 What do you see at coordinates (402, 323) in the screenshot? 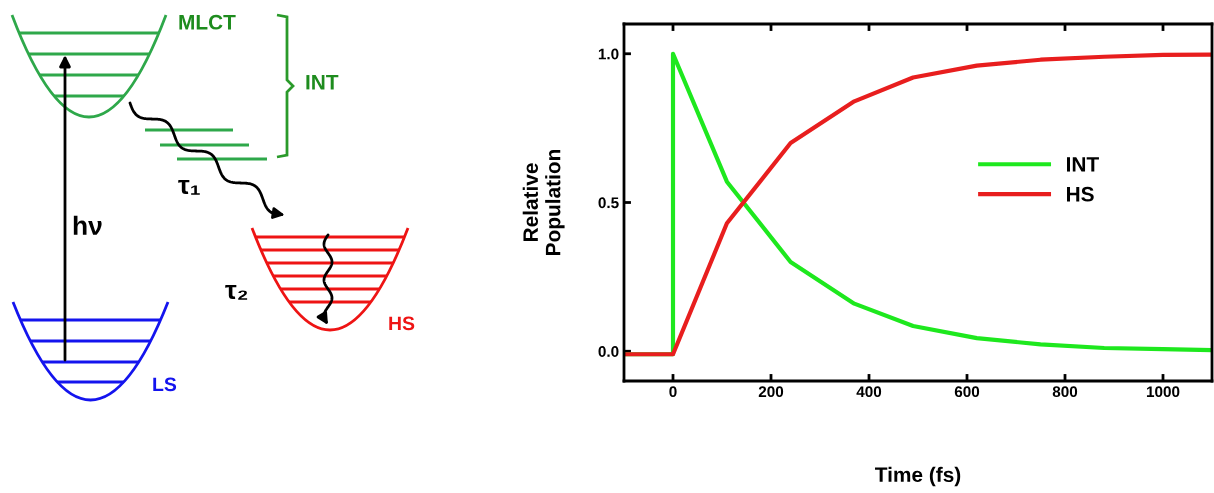
I see `text: HS` at bounding box center [402, 323].